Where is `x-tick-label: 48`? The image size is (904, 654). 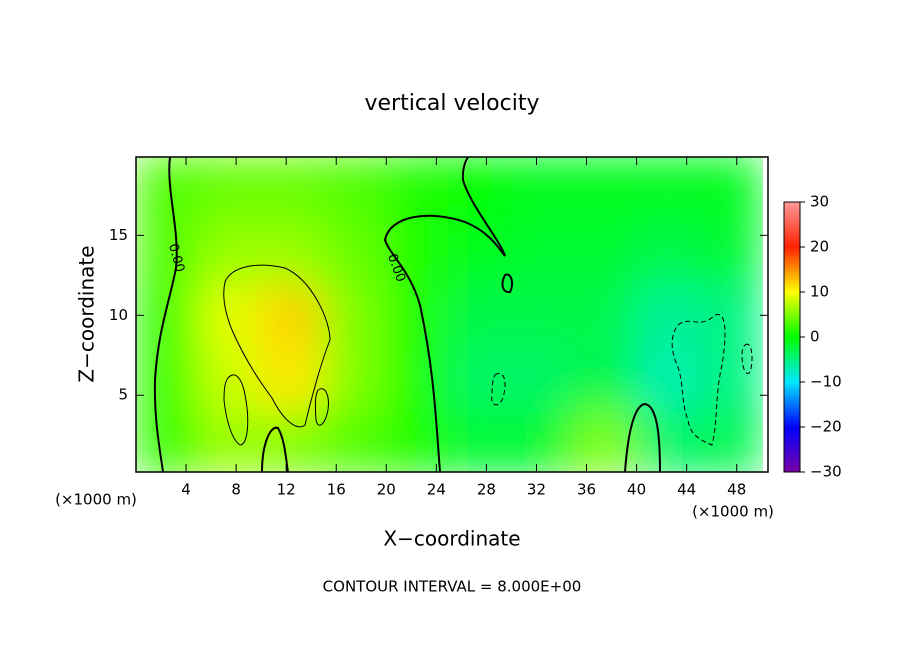
x-tick-label: 48 is located at coordinates (736, 490).